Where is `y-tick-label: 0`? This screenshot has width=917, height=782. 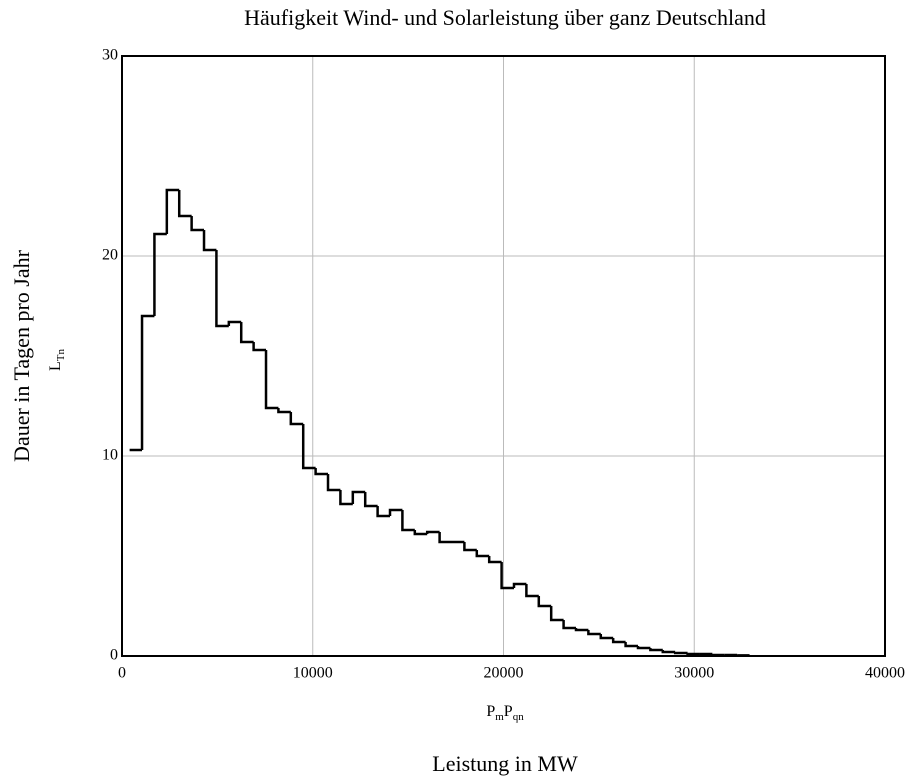 y-tick-label: 0 is located at coordinates (114, 655).